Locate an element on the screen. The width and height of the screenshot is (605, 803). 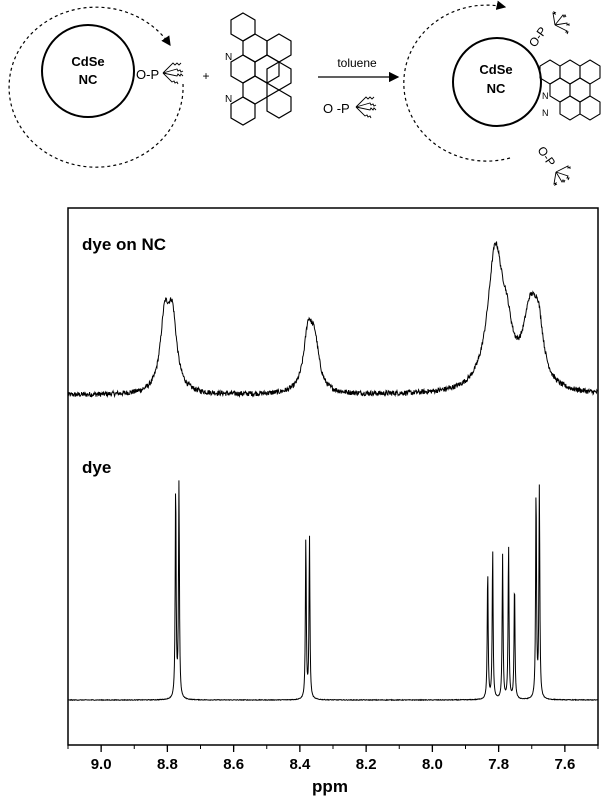
dye-n-label-2: N is located at coordinates (228, 99).